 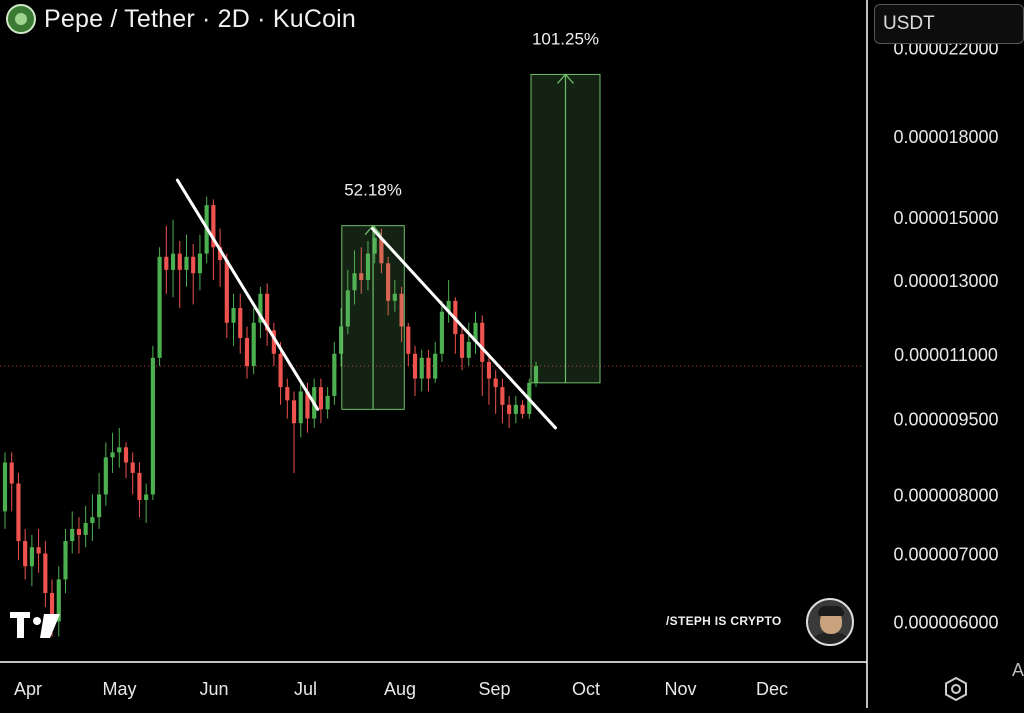 I want to click on watermark-credit: /STEPH IS CRYPTO, so click(x=724, y=621).